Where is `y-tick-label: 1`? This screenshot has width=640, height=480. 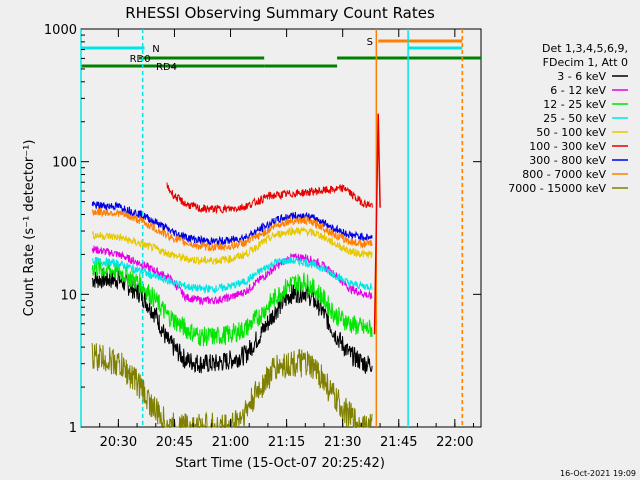
y-tick-label: 1 is located at coordinates (73, 428).